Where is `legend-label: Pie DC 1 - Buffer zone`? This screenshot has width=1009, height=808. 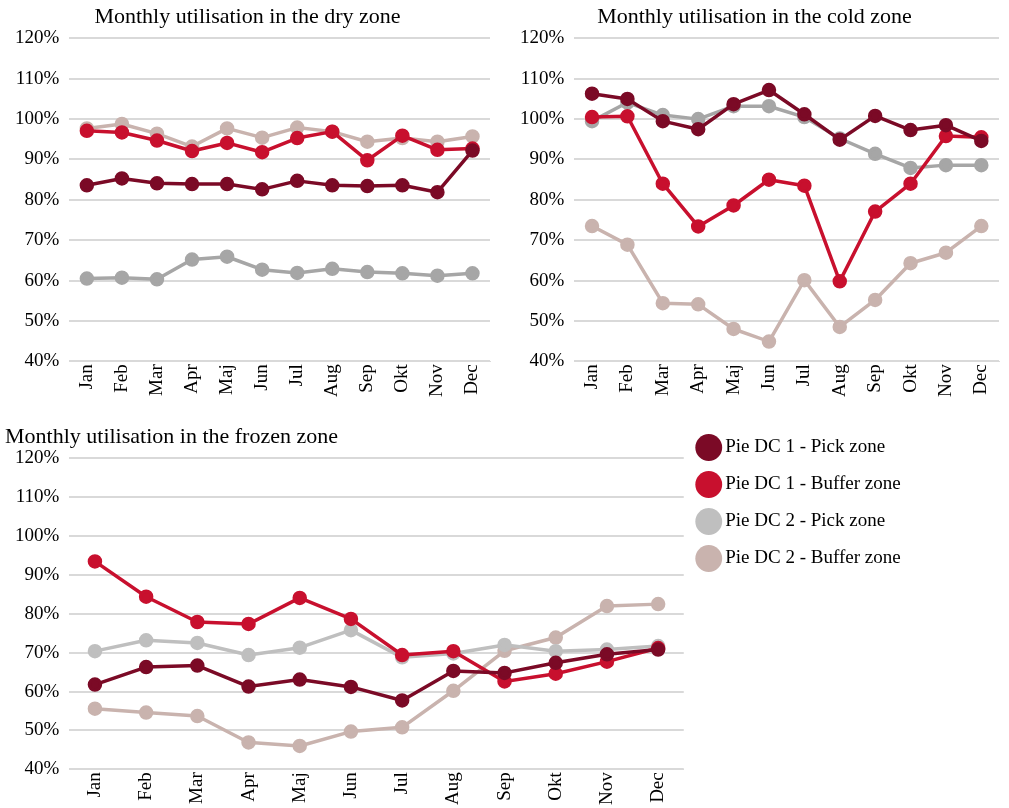
legend-label: Pie DC 1 - Buffer zone is located at coordinates (813, 483).